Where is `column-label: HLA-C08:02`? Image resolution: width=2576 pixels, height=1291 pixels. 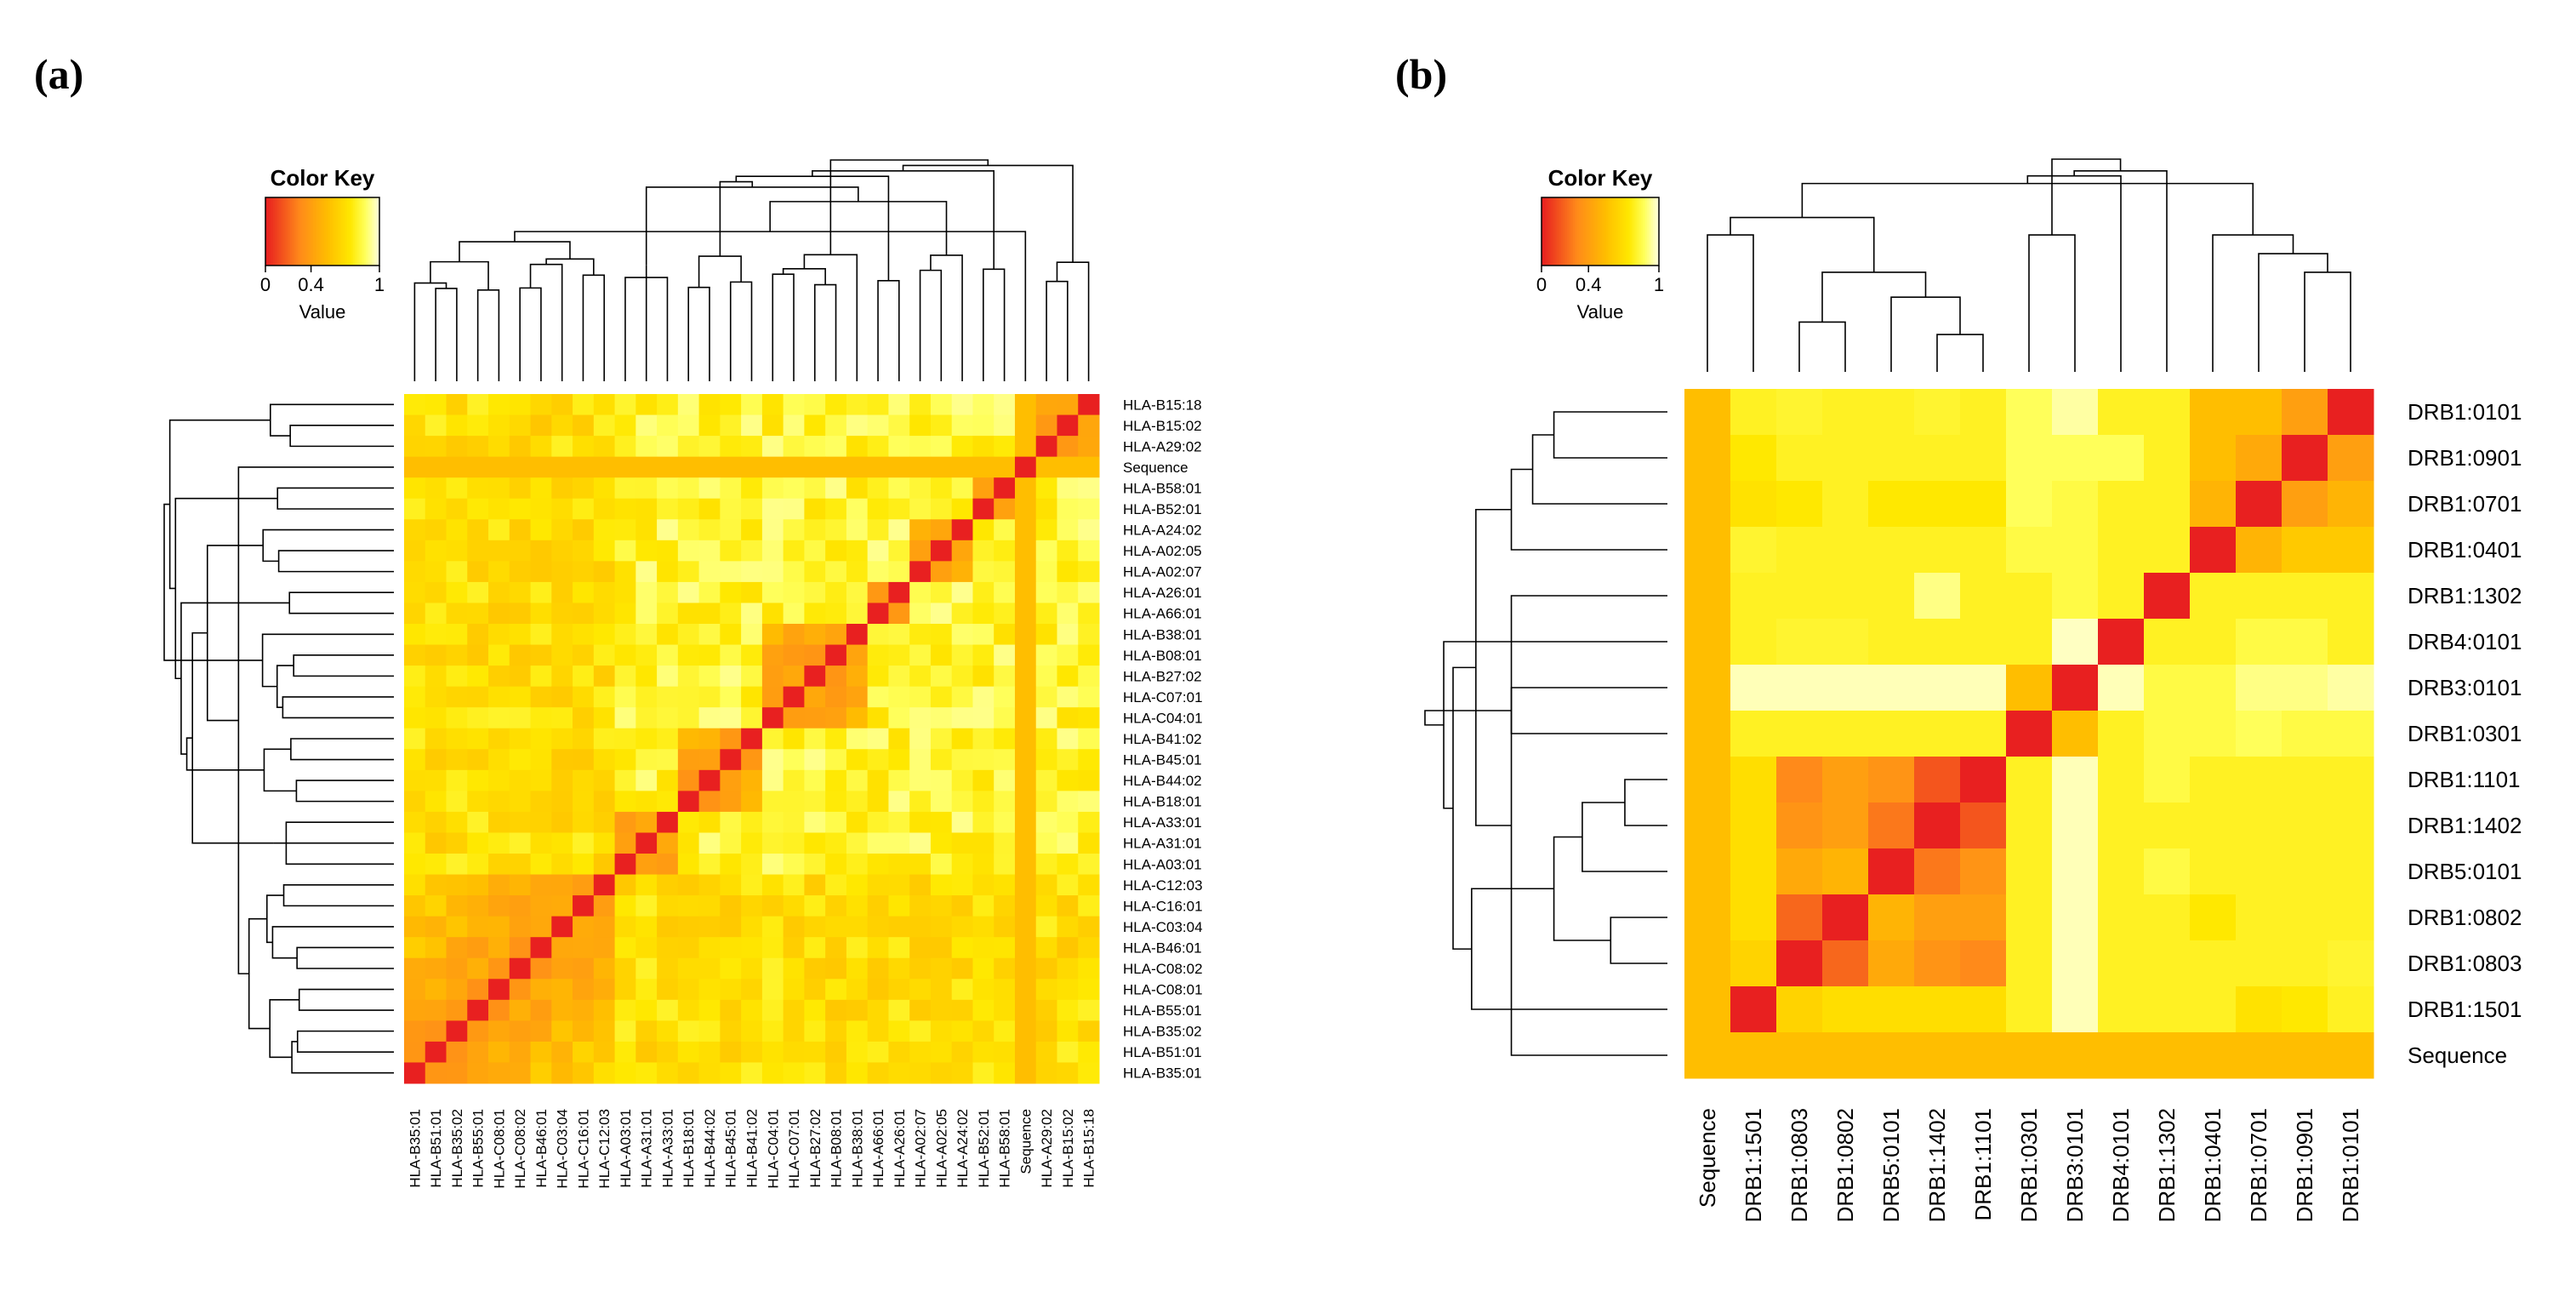
column-label: HLA-C08:02 is located at coordinates (520, 1149).